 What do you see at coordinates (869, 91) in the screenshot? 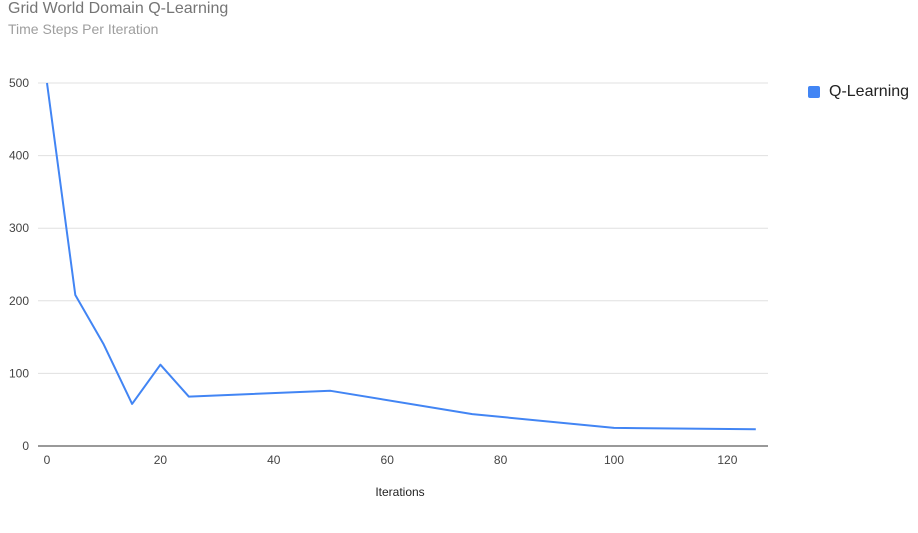
I see `legend-label-q-learning: Q-Learning` at bounding box center [869, 91].